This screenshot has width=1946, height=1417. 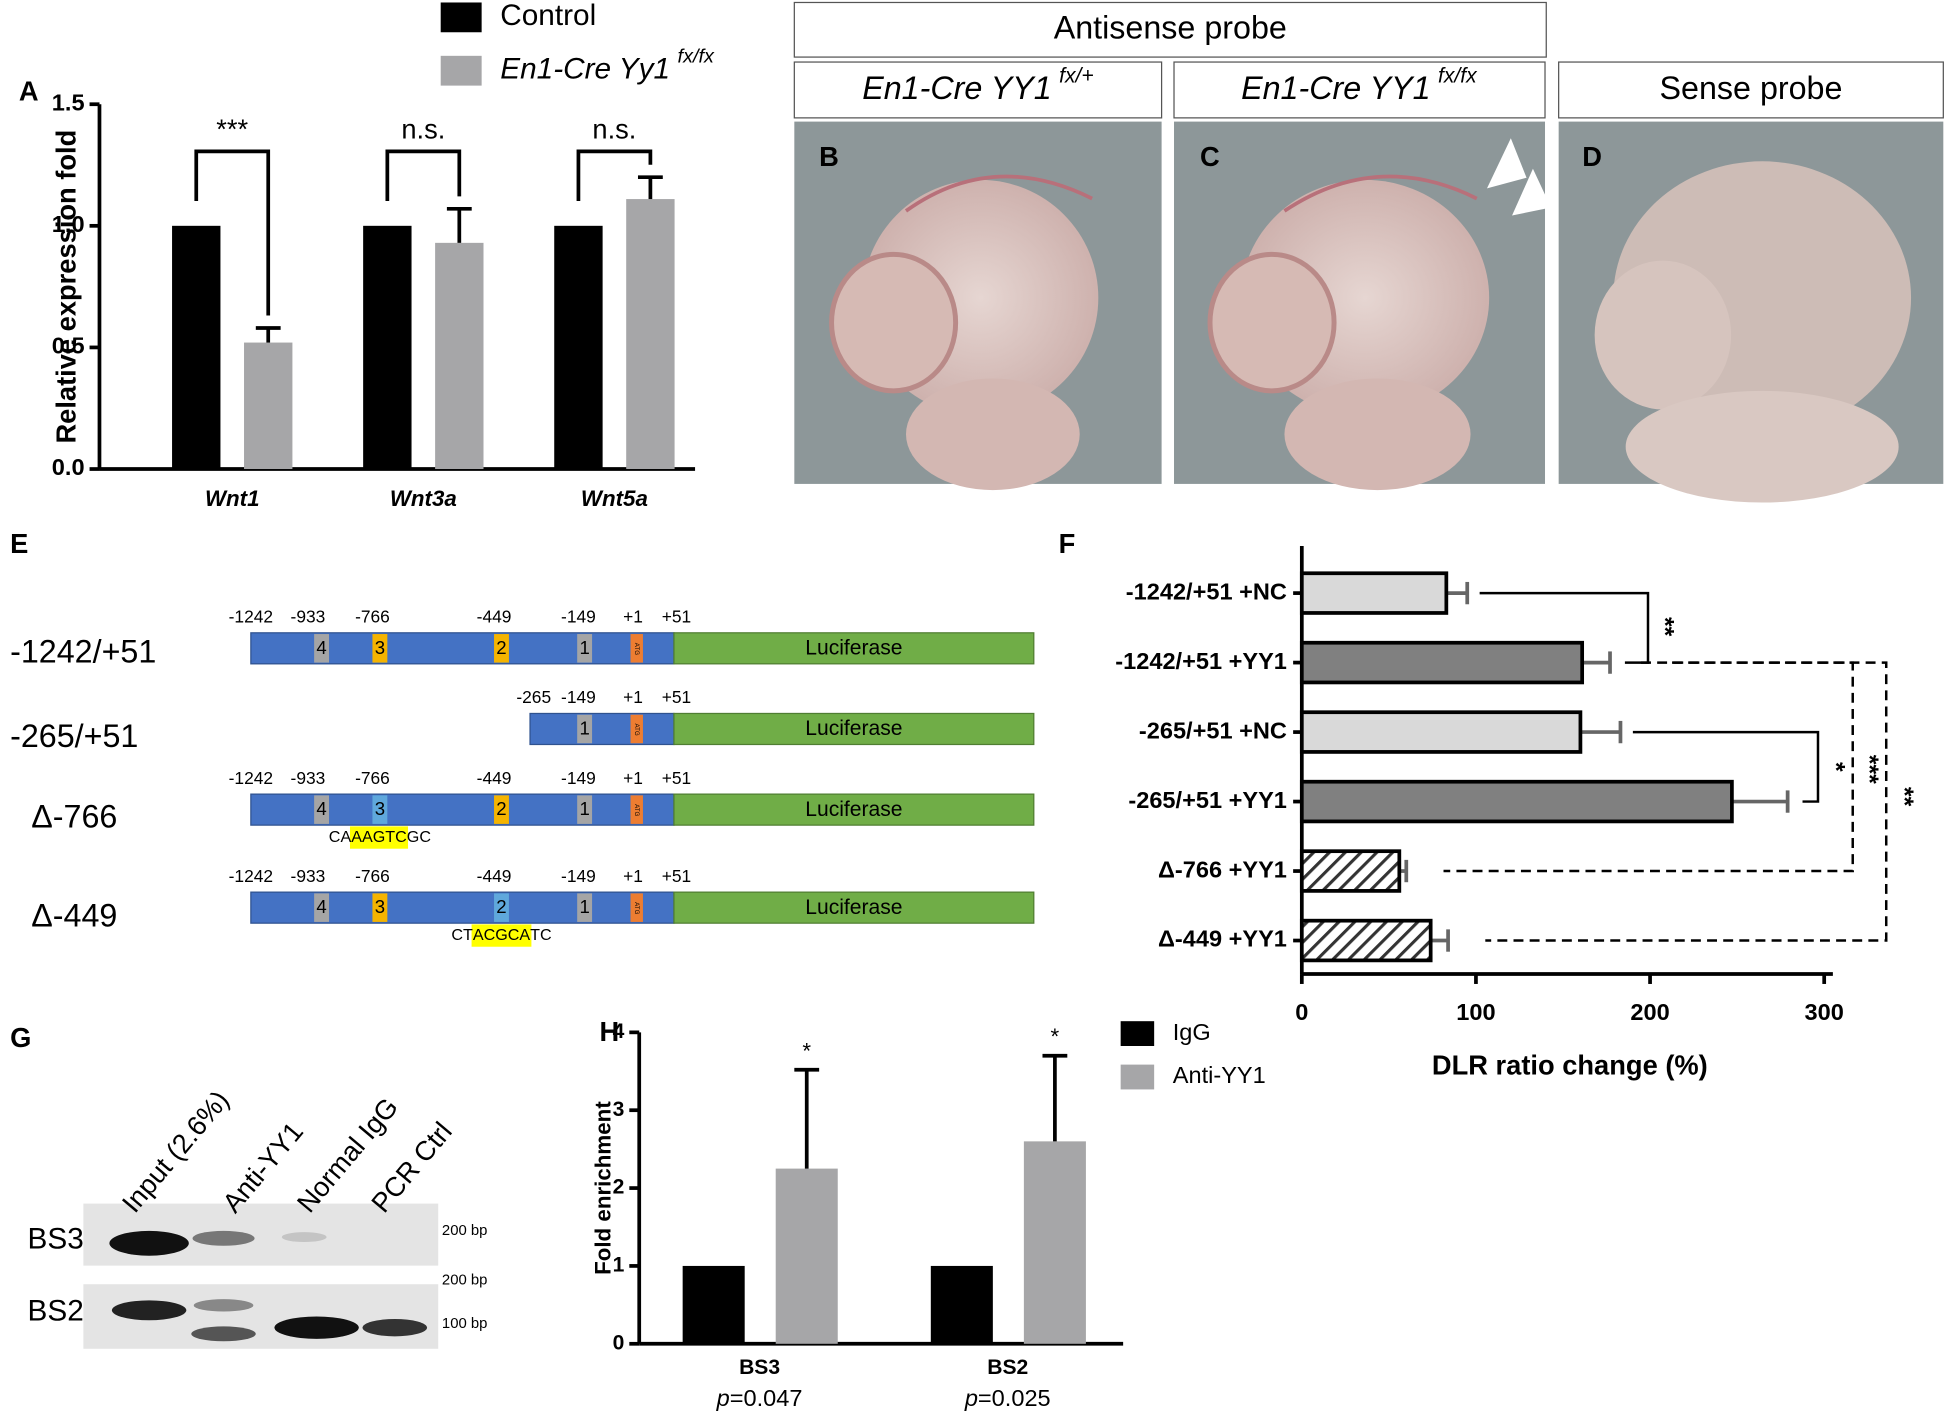 I want to click on sequence-flank: GC, so click(x=419, y=837).